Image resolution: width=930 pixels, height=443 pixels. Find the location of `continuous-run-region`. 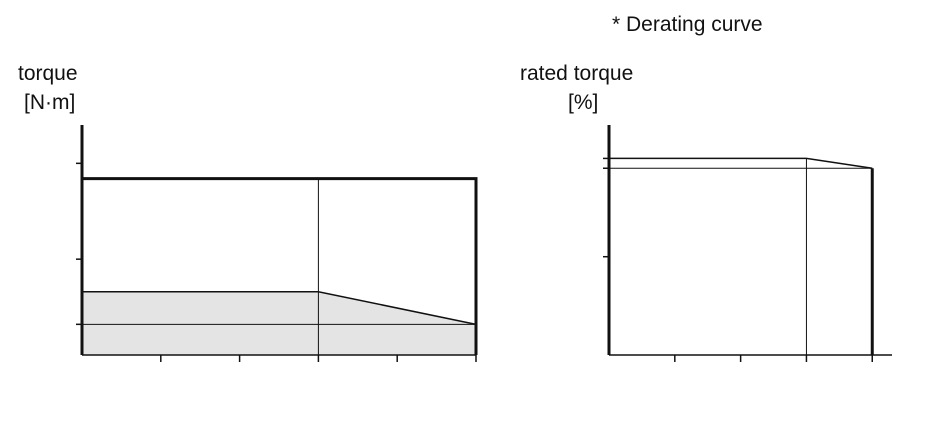

continuous-run-region is located at coordinates (279, 323).